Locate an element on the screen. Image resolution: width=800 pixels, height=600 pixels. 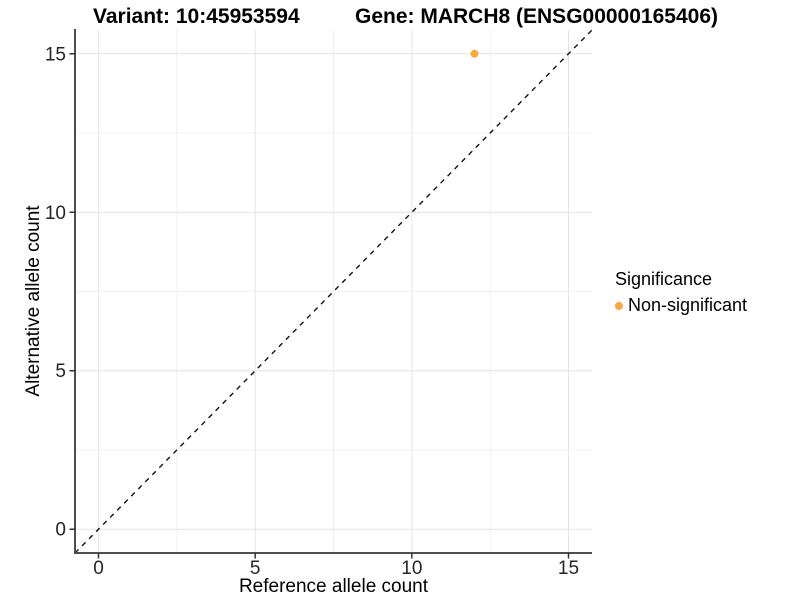
x-tick-label: 0 is located at coordinates (98, 568).